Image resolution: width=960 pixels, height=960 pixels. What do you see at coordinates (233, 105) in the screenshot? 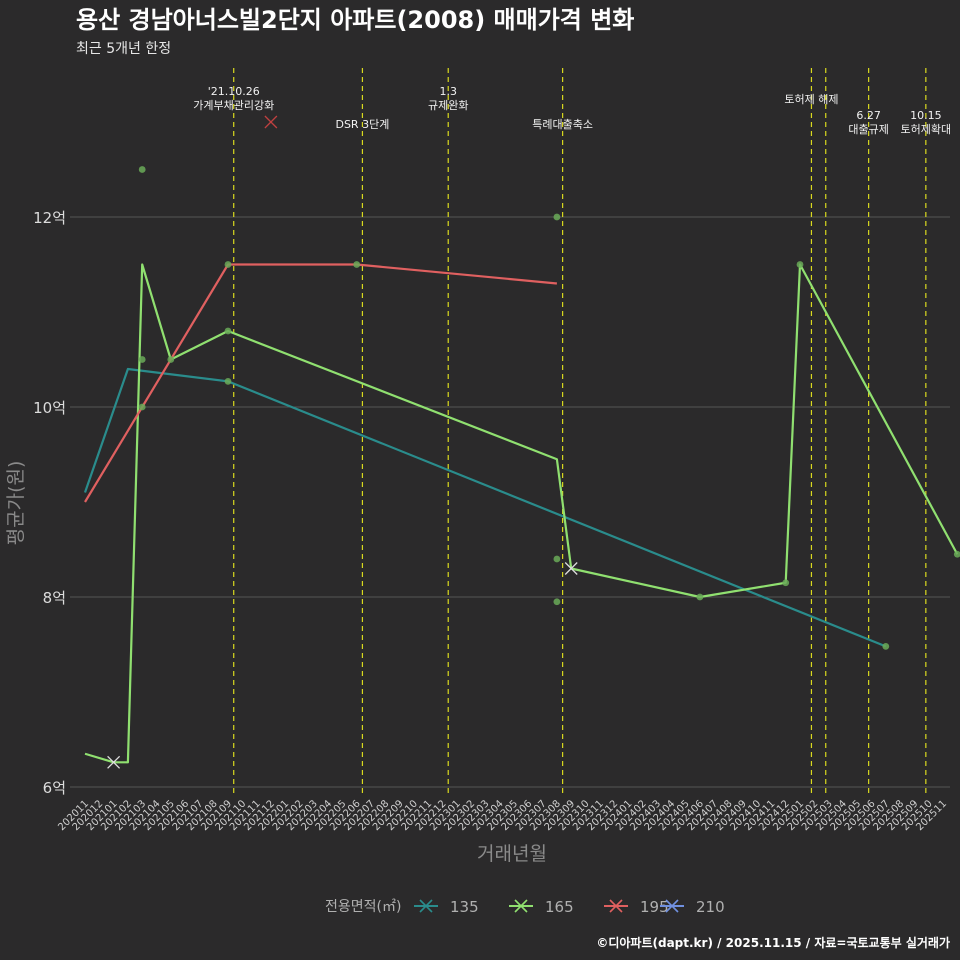
I see `event-label: 가계부채관리강화` at bounding box center [233, 105].